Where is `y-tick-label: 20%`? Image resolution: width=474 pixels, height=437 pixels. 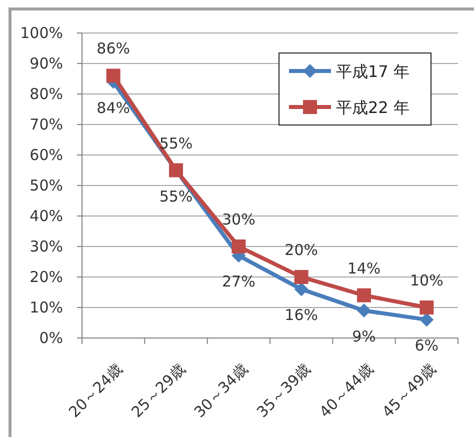
y-tick-label: 20% is located at coordinates (46, 277).